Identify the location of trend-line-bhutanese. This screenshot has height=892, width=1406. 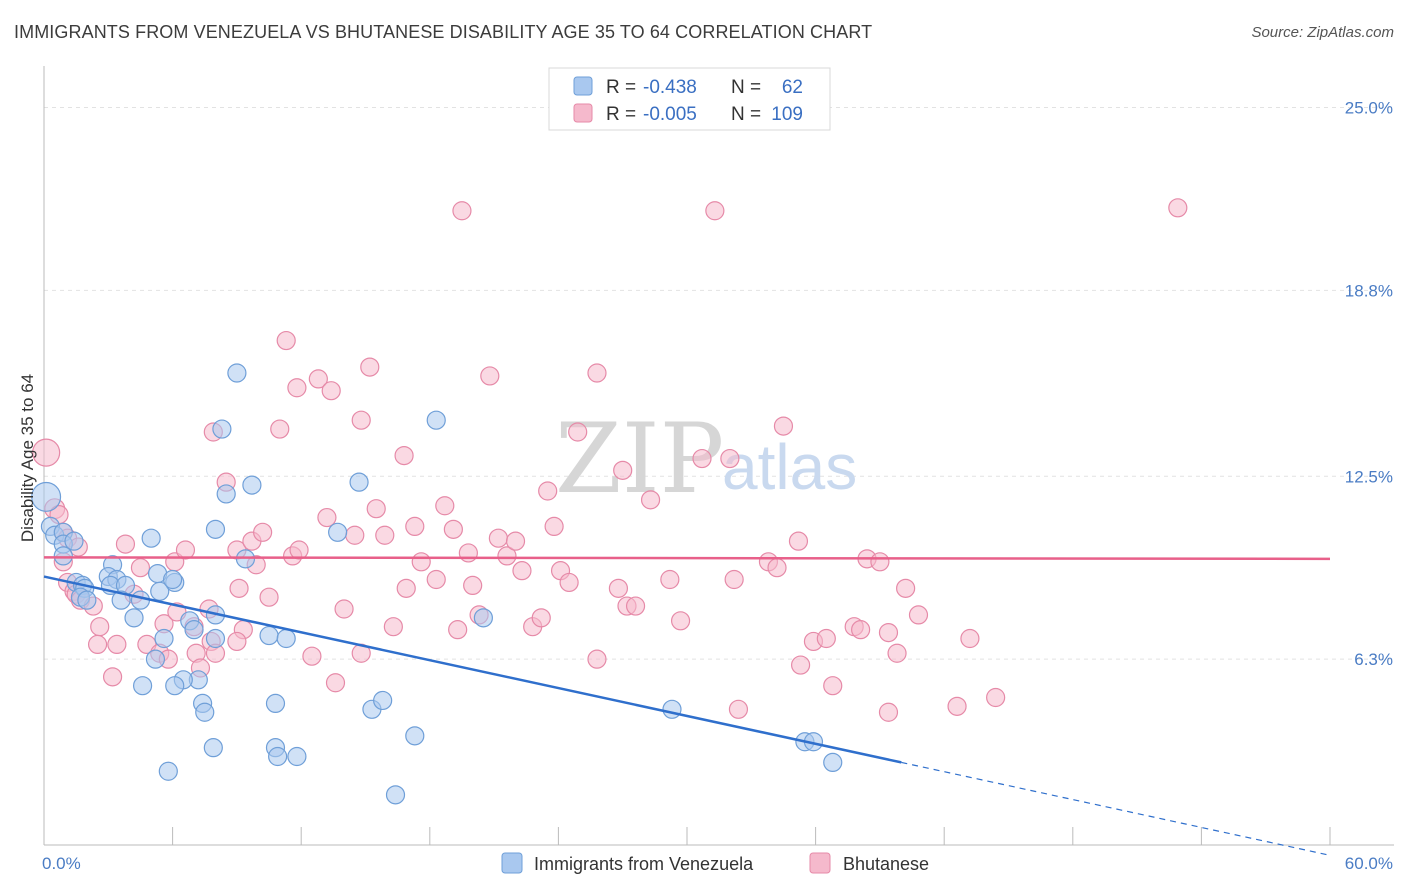
(687, 558).